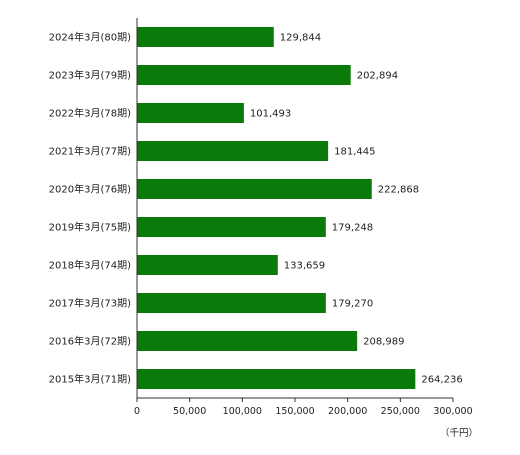  Describe the element at coordinates (400, 411) in the screenshot. I see `x-tick-label: 250,000` at that location.